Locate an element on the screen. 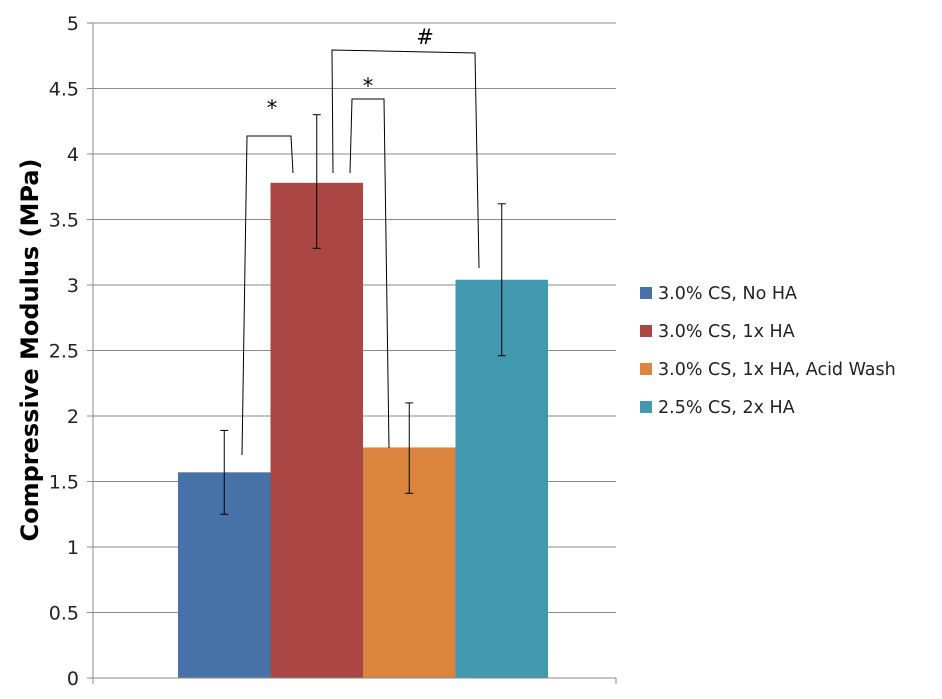 This screenshot has width=942, height=699. y-axis-title: Compressive Modulus (MPa) is located at coordinates (30, 349).